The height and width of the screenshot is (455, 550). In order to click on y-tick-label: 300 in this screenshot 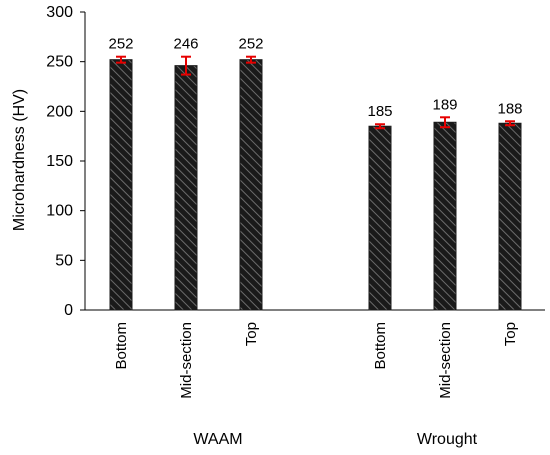, I will do `click(59, 12)`.